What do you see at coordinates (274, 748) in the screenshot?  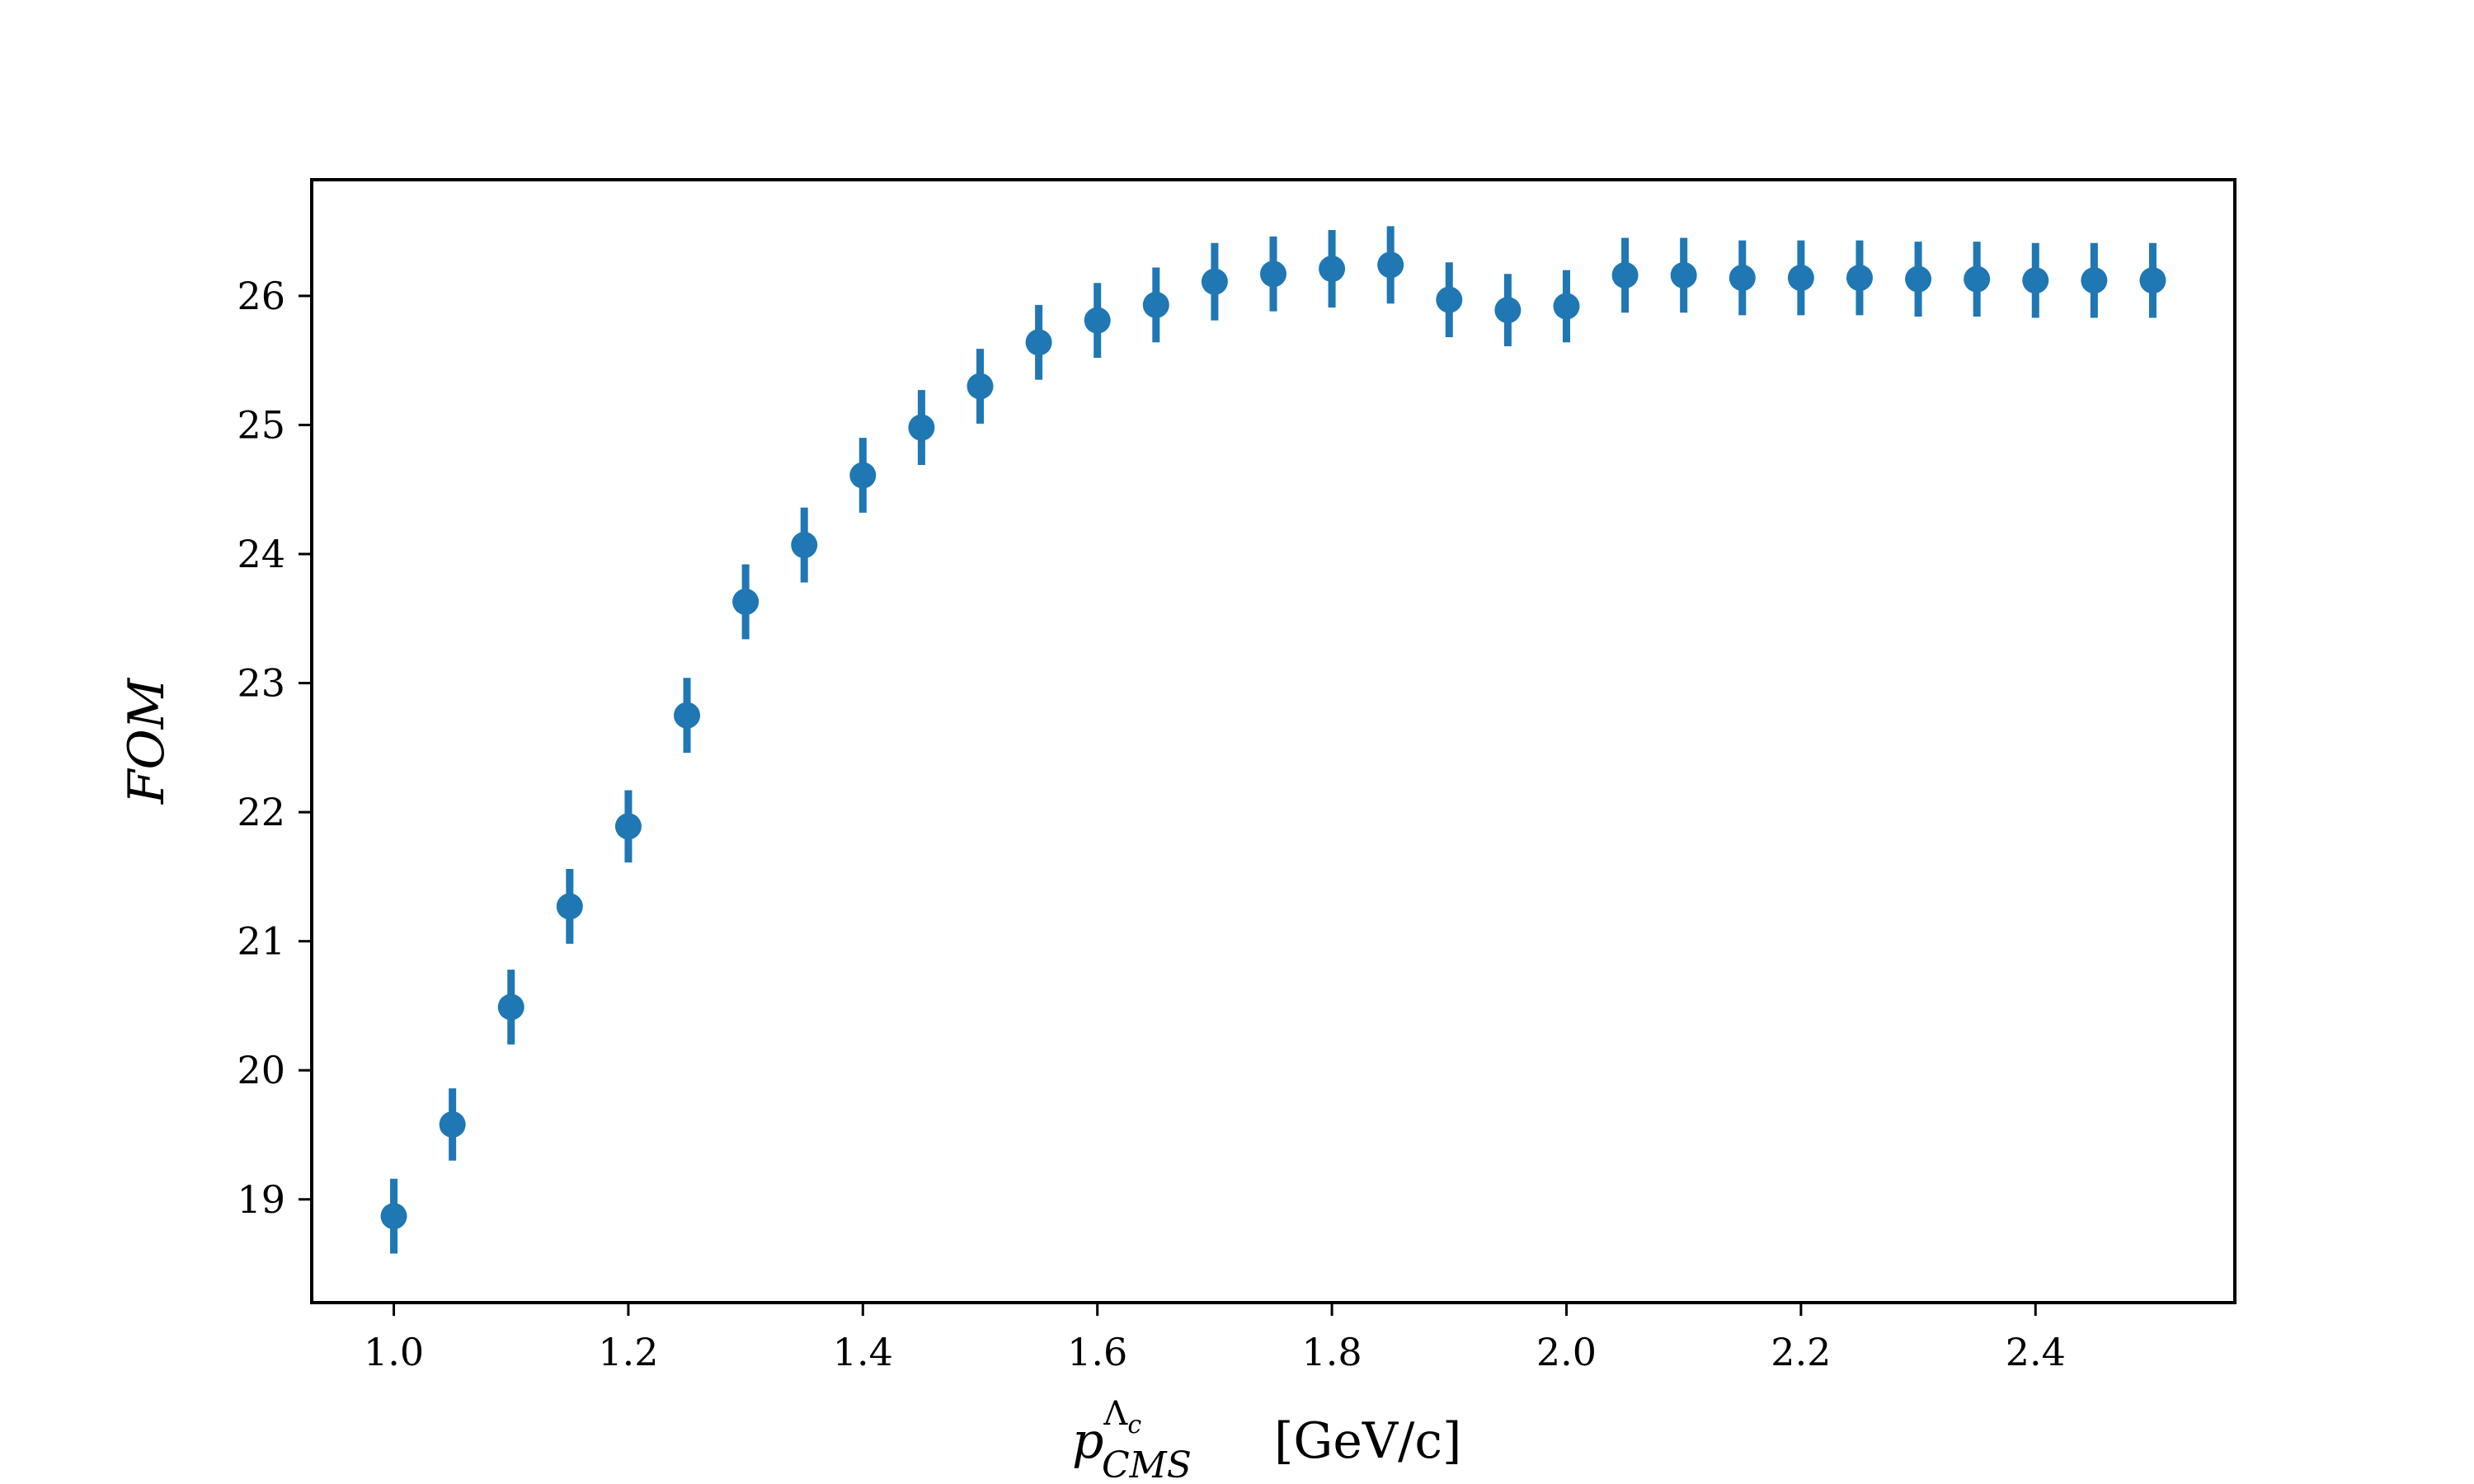 I see `y-axis-ticks: 19 20 21 22 23 24 25 26` at bounding box center [274, 748].